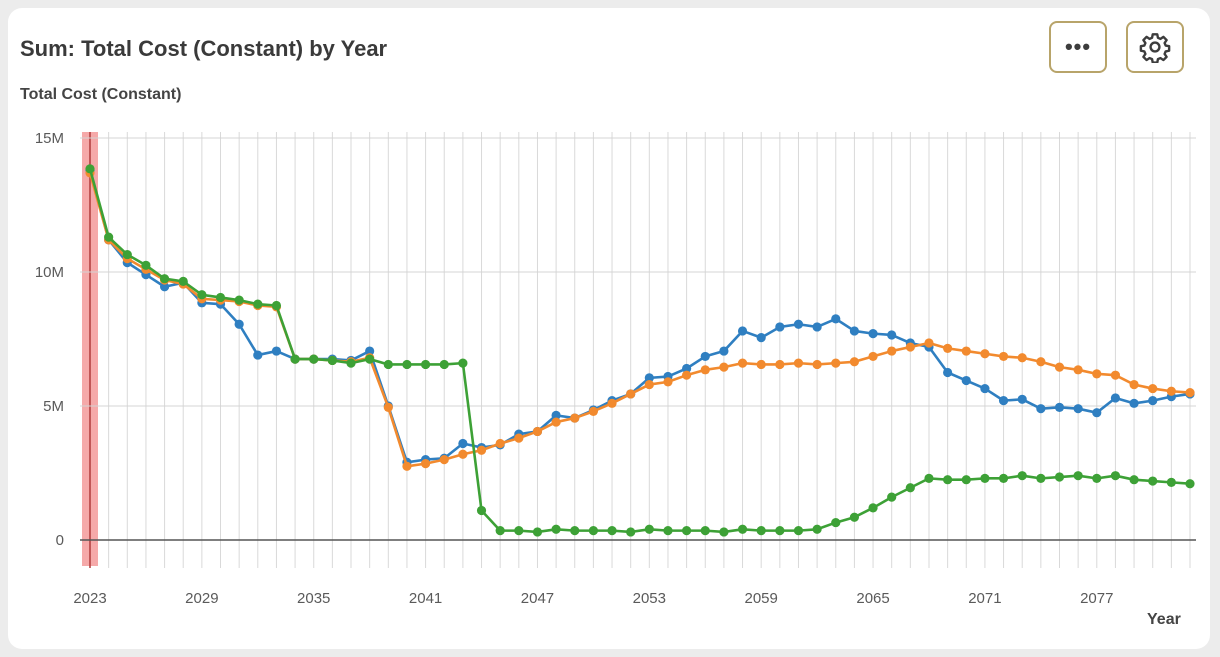 Image resolution: width=1220 pixels, height=657 pixels. What do you see at coordinates (204, 48) in the screenshot?
I see `chart-title: Sum: Total Cost (Constant) by Year` at bounding box center [204, 48].